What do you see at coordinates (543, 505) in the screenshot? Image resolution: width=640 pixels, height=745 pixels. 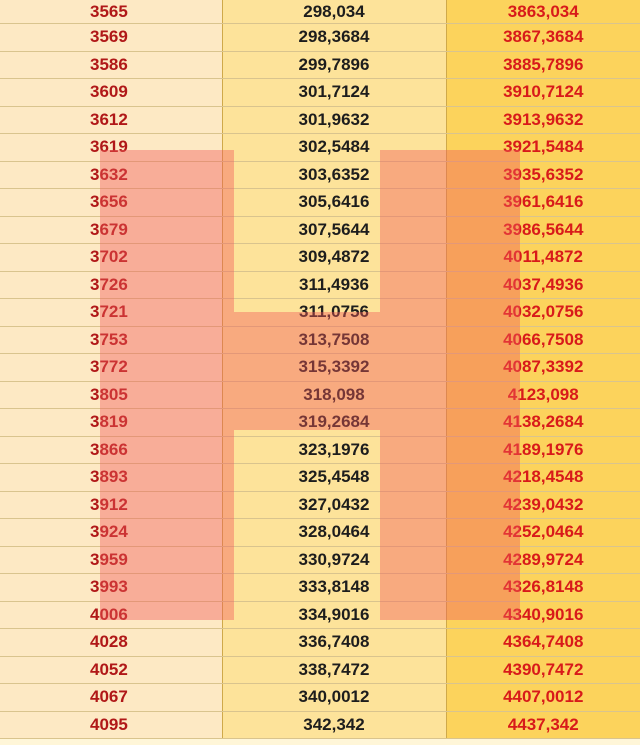 I see `total-value-cell: 4239,0432` at bounding box center [543, 505].